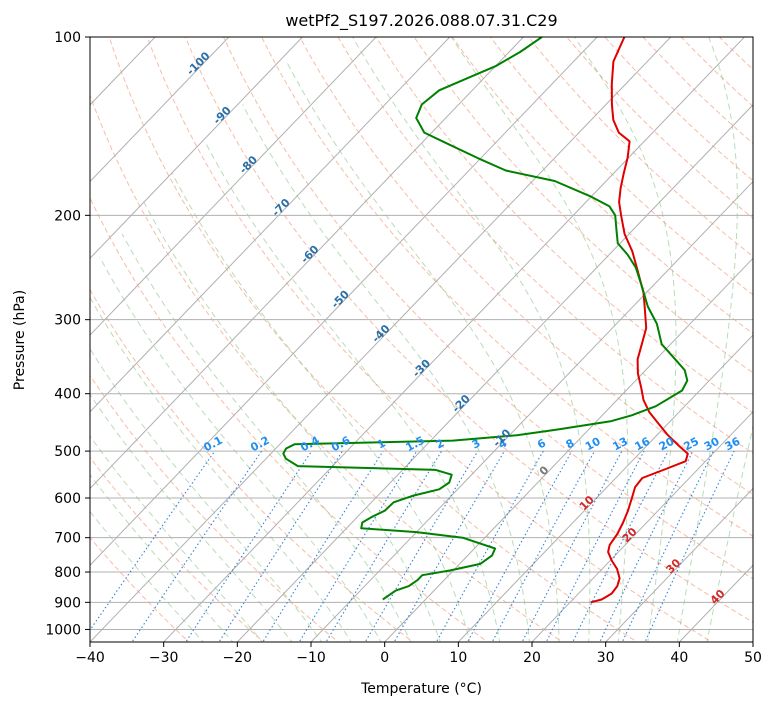 The height and width of the screenshot is (708, 775). What do you see at coordinates (198, 63) in the screenshot?
I see `isotherm-label: -100` at bounding box center [198, 63].